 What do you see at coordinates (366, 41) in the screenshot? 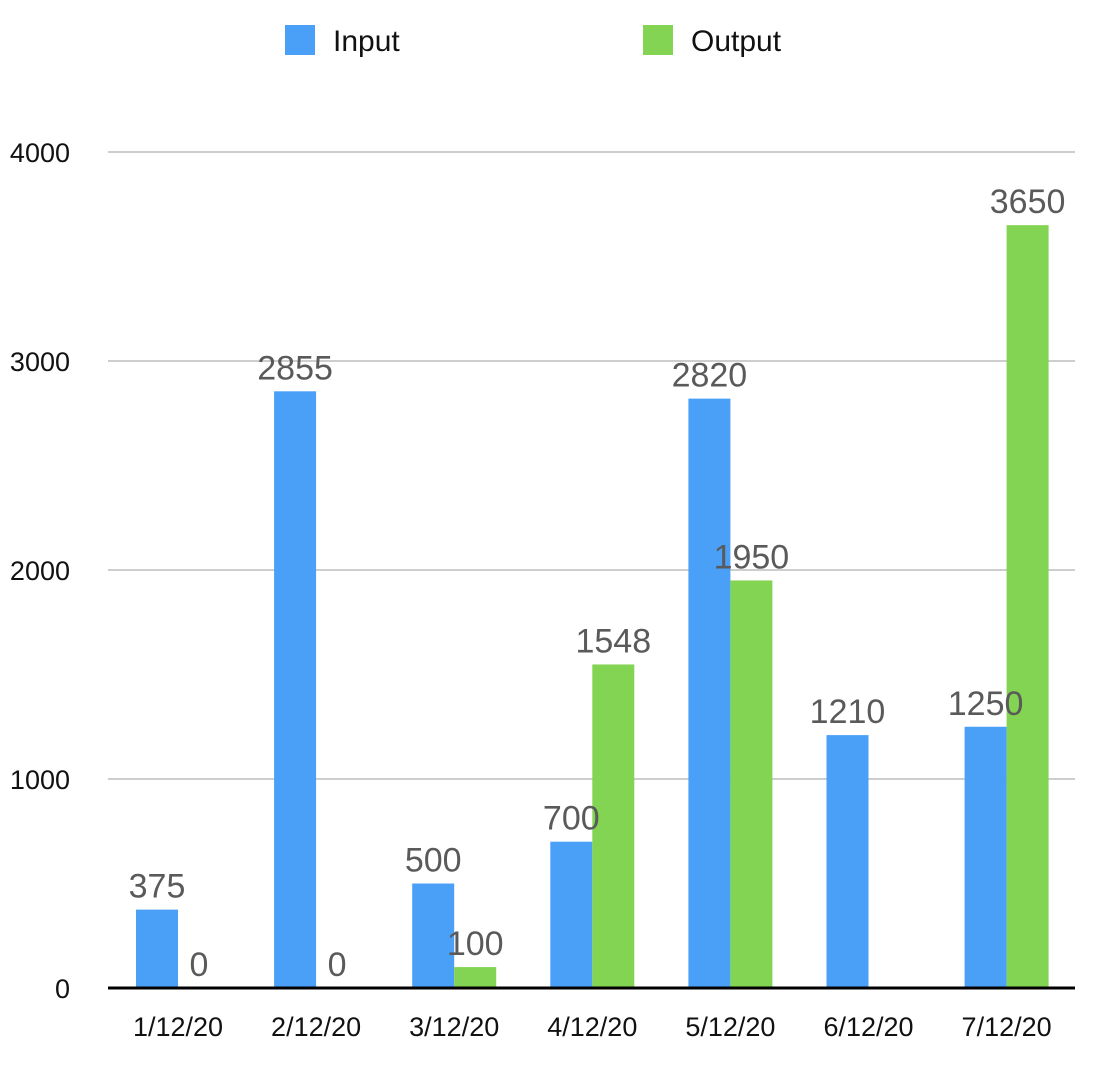
I see `legend-label-input: Input` at bounding box center [366, 41].